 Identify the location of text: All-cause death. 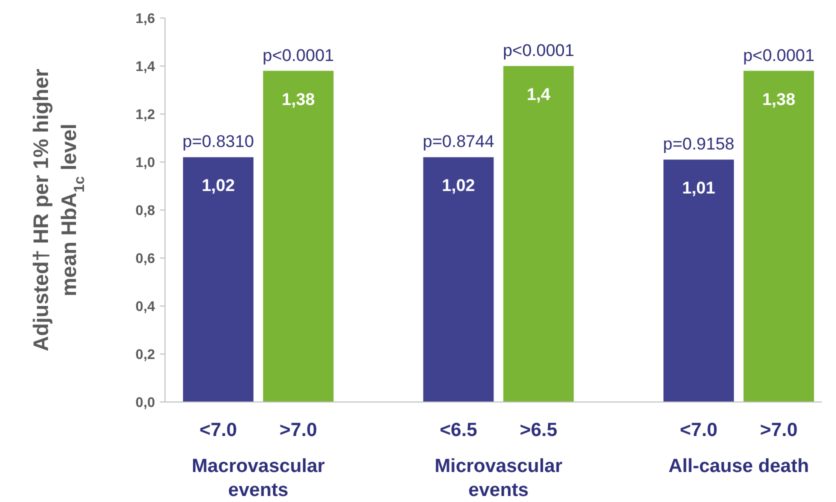
(738, 466).